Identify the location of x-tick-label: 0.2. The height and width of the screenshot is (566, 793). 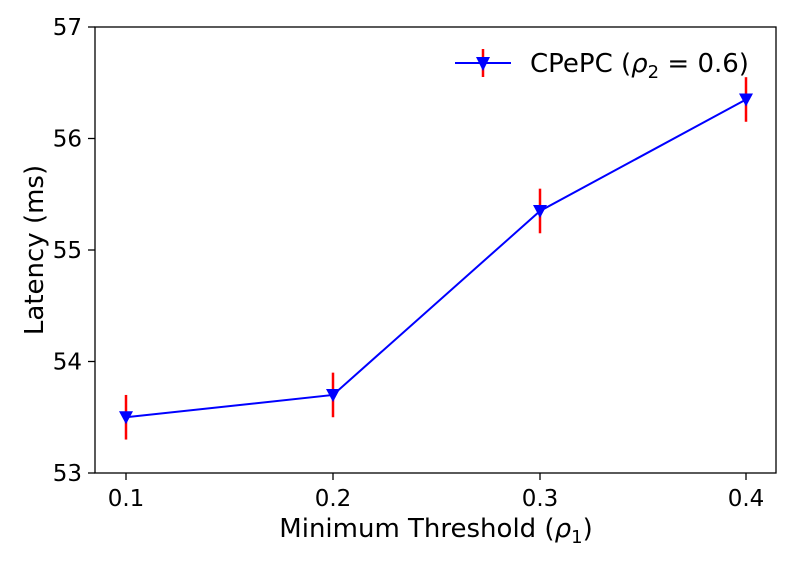
(333, 499).